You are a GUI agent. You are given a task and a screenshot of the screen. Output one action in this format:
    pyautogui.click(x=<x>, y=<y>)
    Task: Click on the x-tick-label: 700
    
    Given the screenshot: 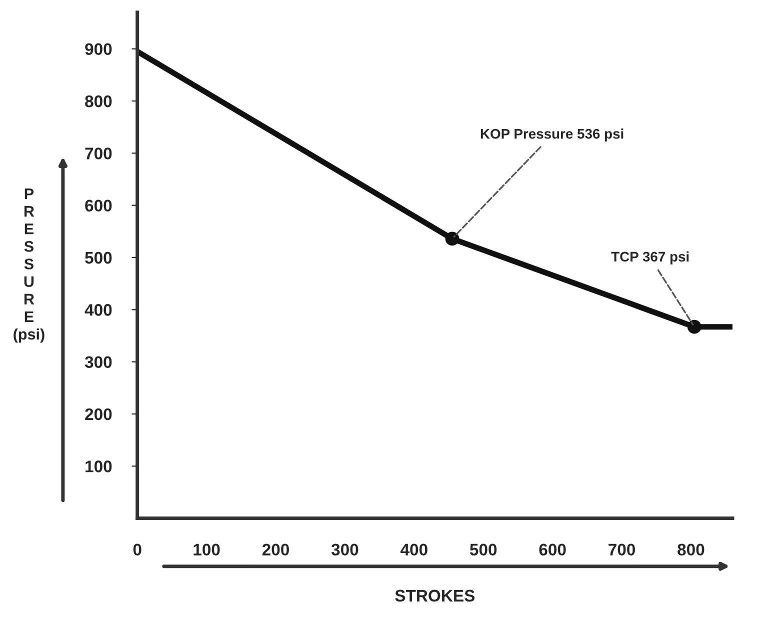 What is the action you would take?
    pyautogui.click(x=621, y=550)
    